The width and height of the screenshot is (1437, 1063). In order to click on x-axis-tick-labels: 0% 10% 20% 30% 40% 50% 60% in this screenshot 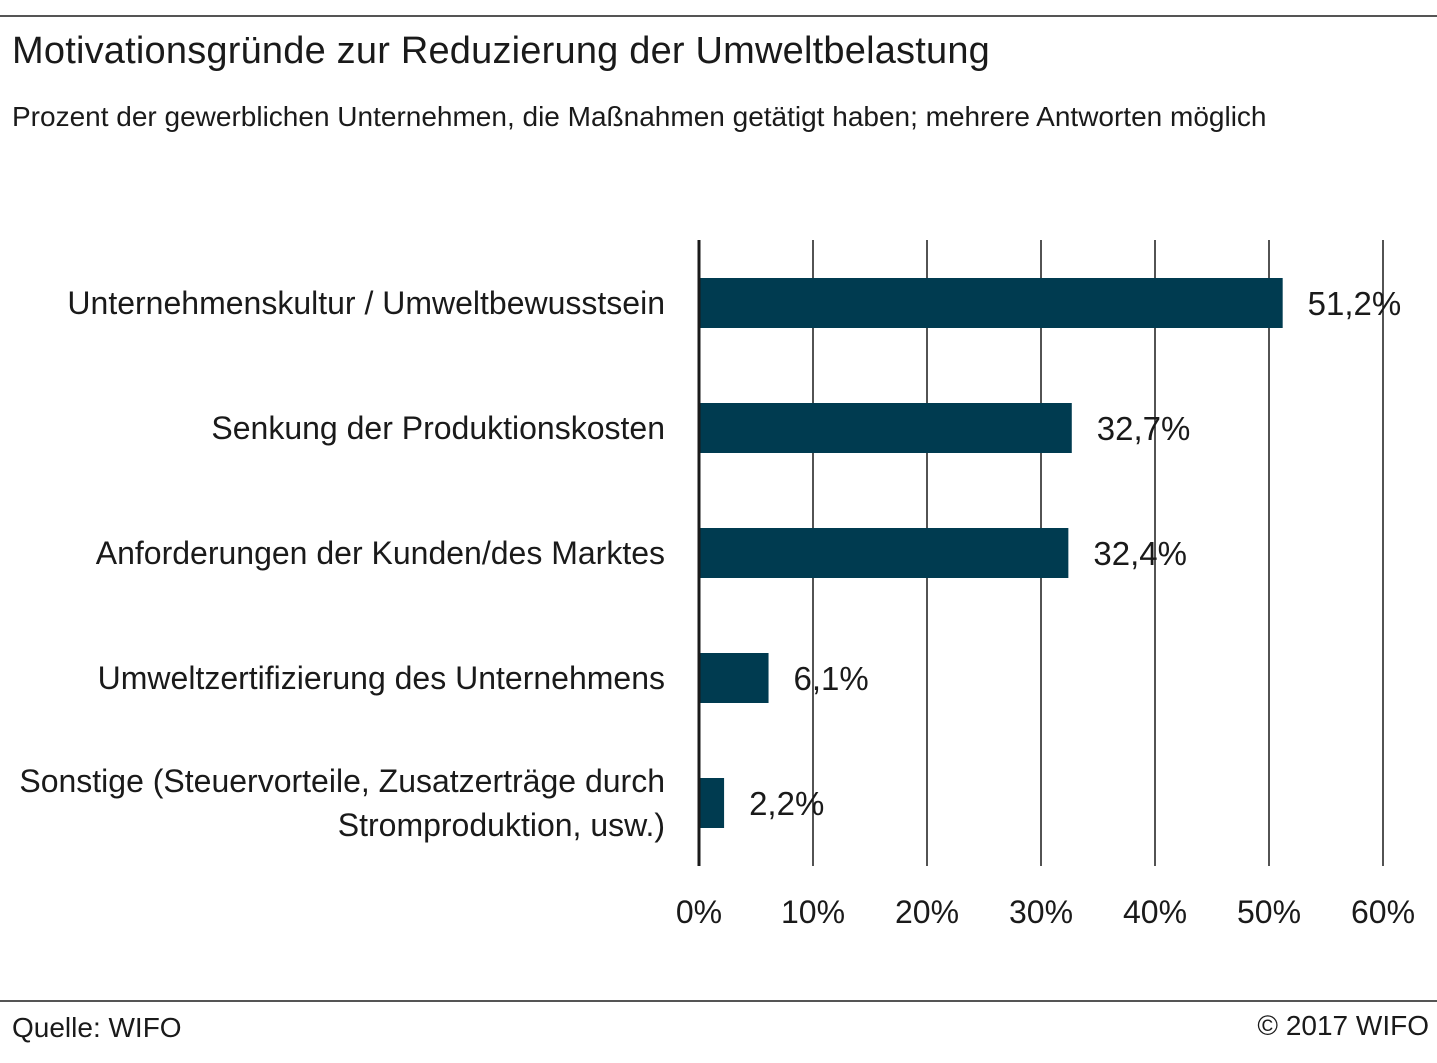, I will do `click(1045, 912)`.